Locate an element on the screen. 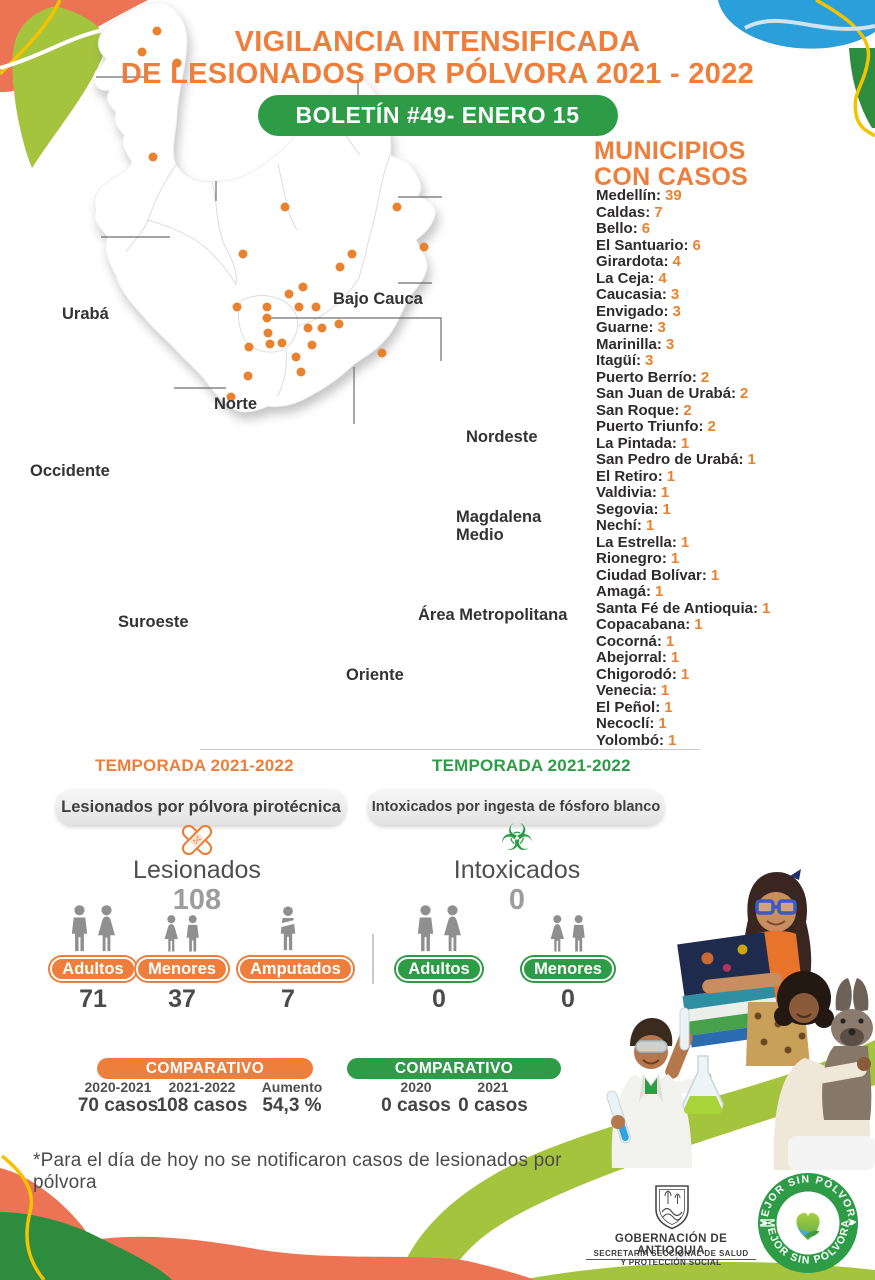 The width and height of the screenshot is (875, 1280). comparativo-pill-lesionados: COMPARATIVO is located at coordinates (205, 1068).